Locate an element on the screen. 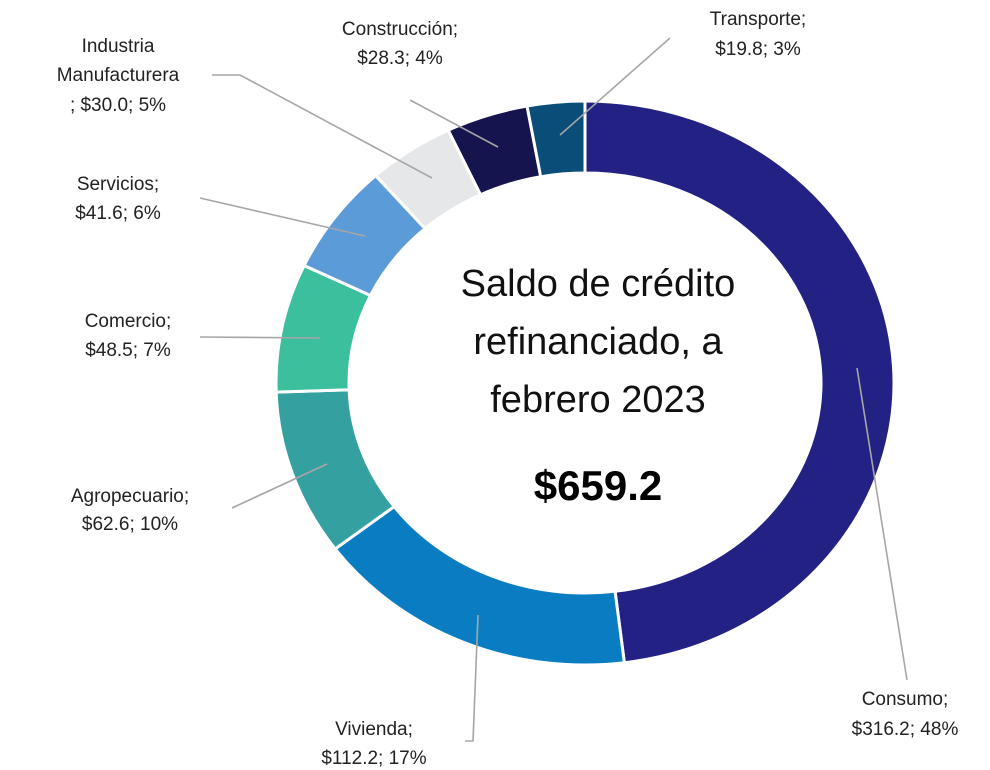  value-label: $41.6; 6% is located at coordinates (118, 213).